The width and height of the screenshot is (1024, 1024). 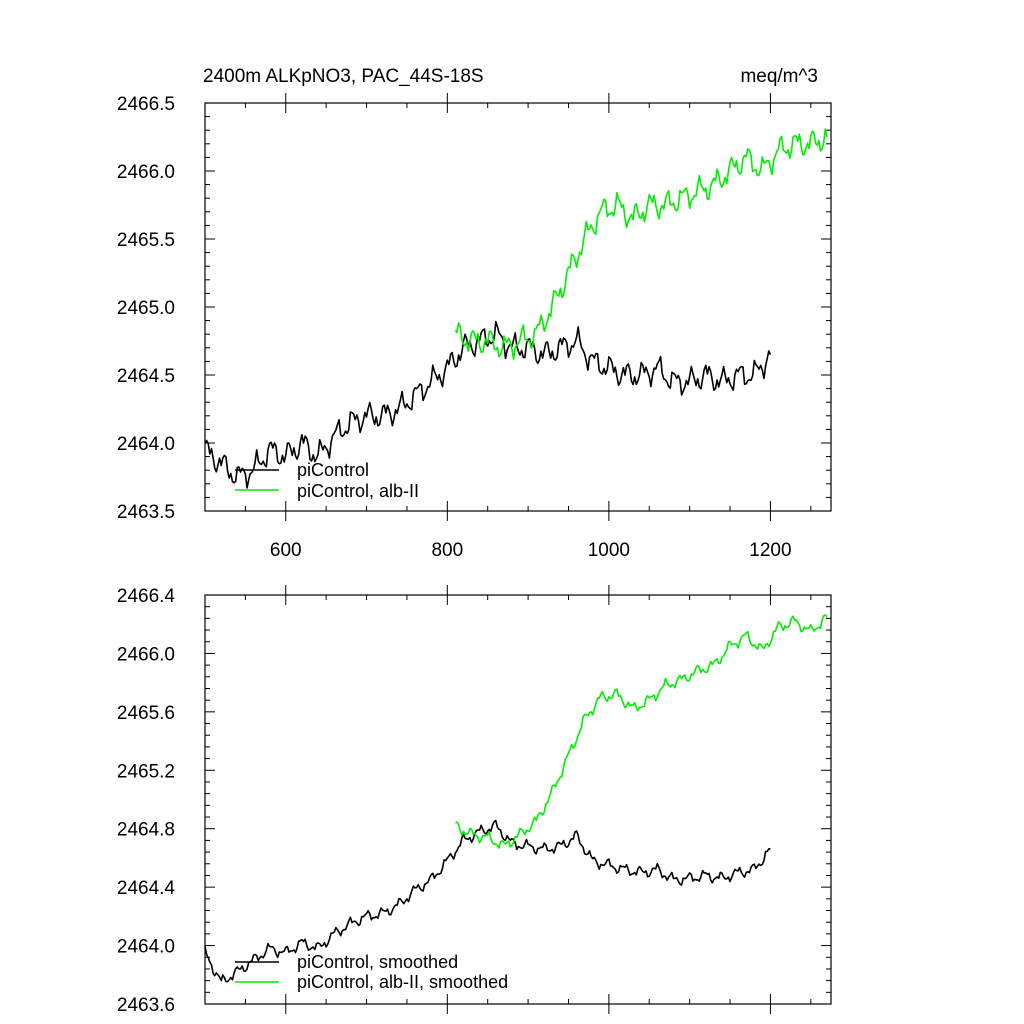 I want to click on y-tick-label: 2463.5, so click(x=146, y=512).